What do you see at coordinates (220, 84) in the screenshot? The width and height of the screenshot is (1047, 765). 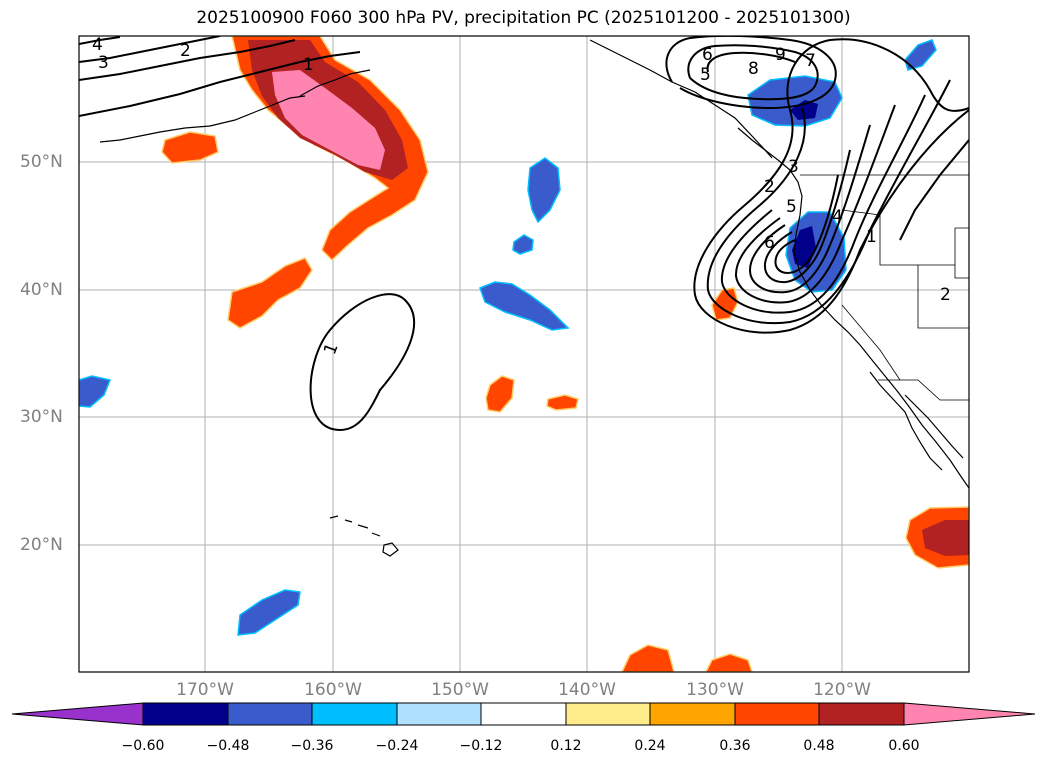 I see `pv-contour-1-north` at bounding box center [220, 84].